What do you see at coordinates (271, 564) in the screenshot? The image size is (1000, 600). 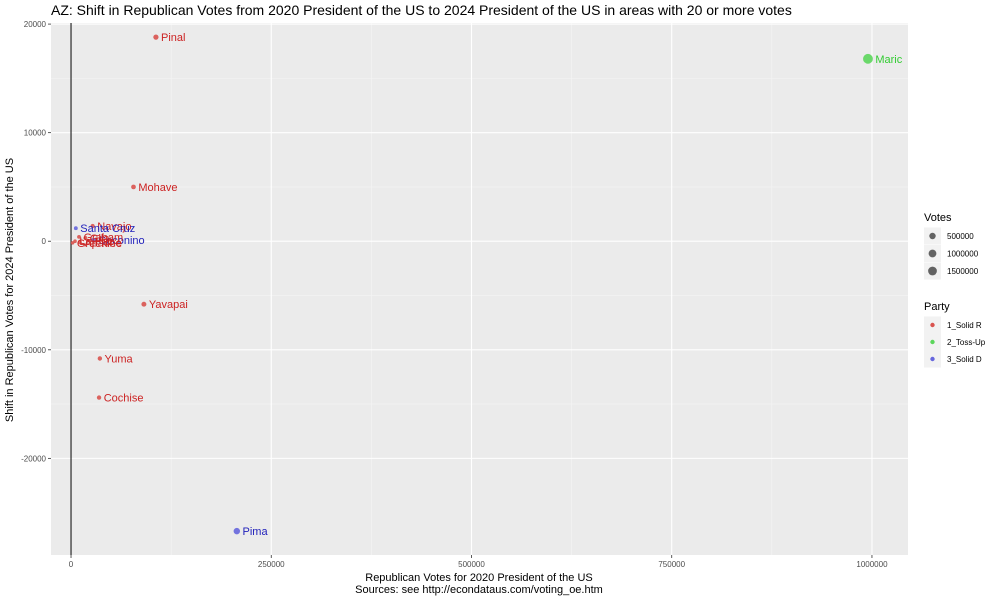 I see `x-tick-label: 250000` at bounding box center [271, 564].